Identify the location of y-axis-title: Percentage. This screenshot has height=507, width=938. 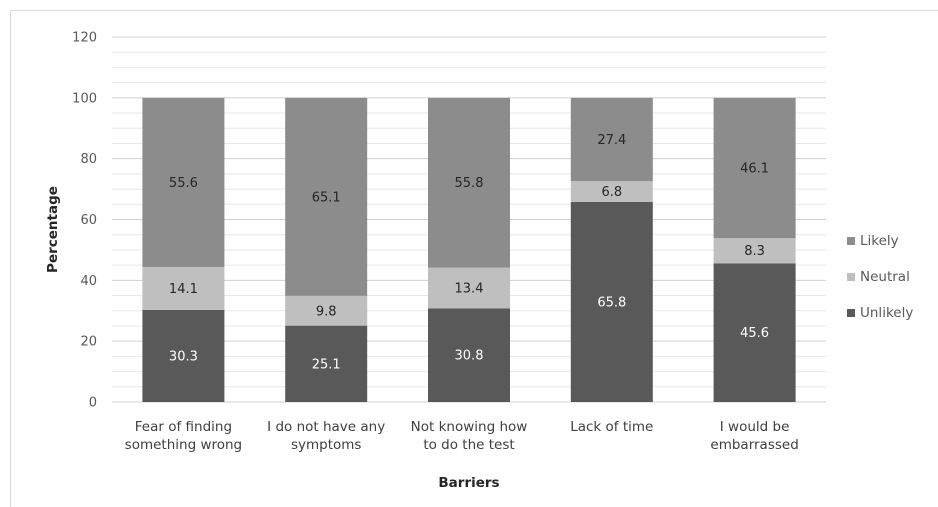
(53, 229).